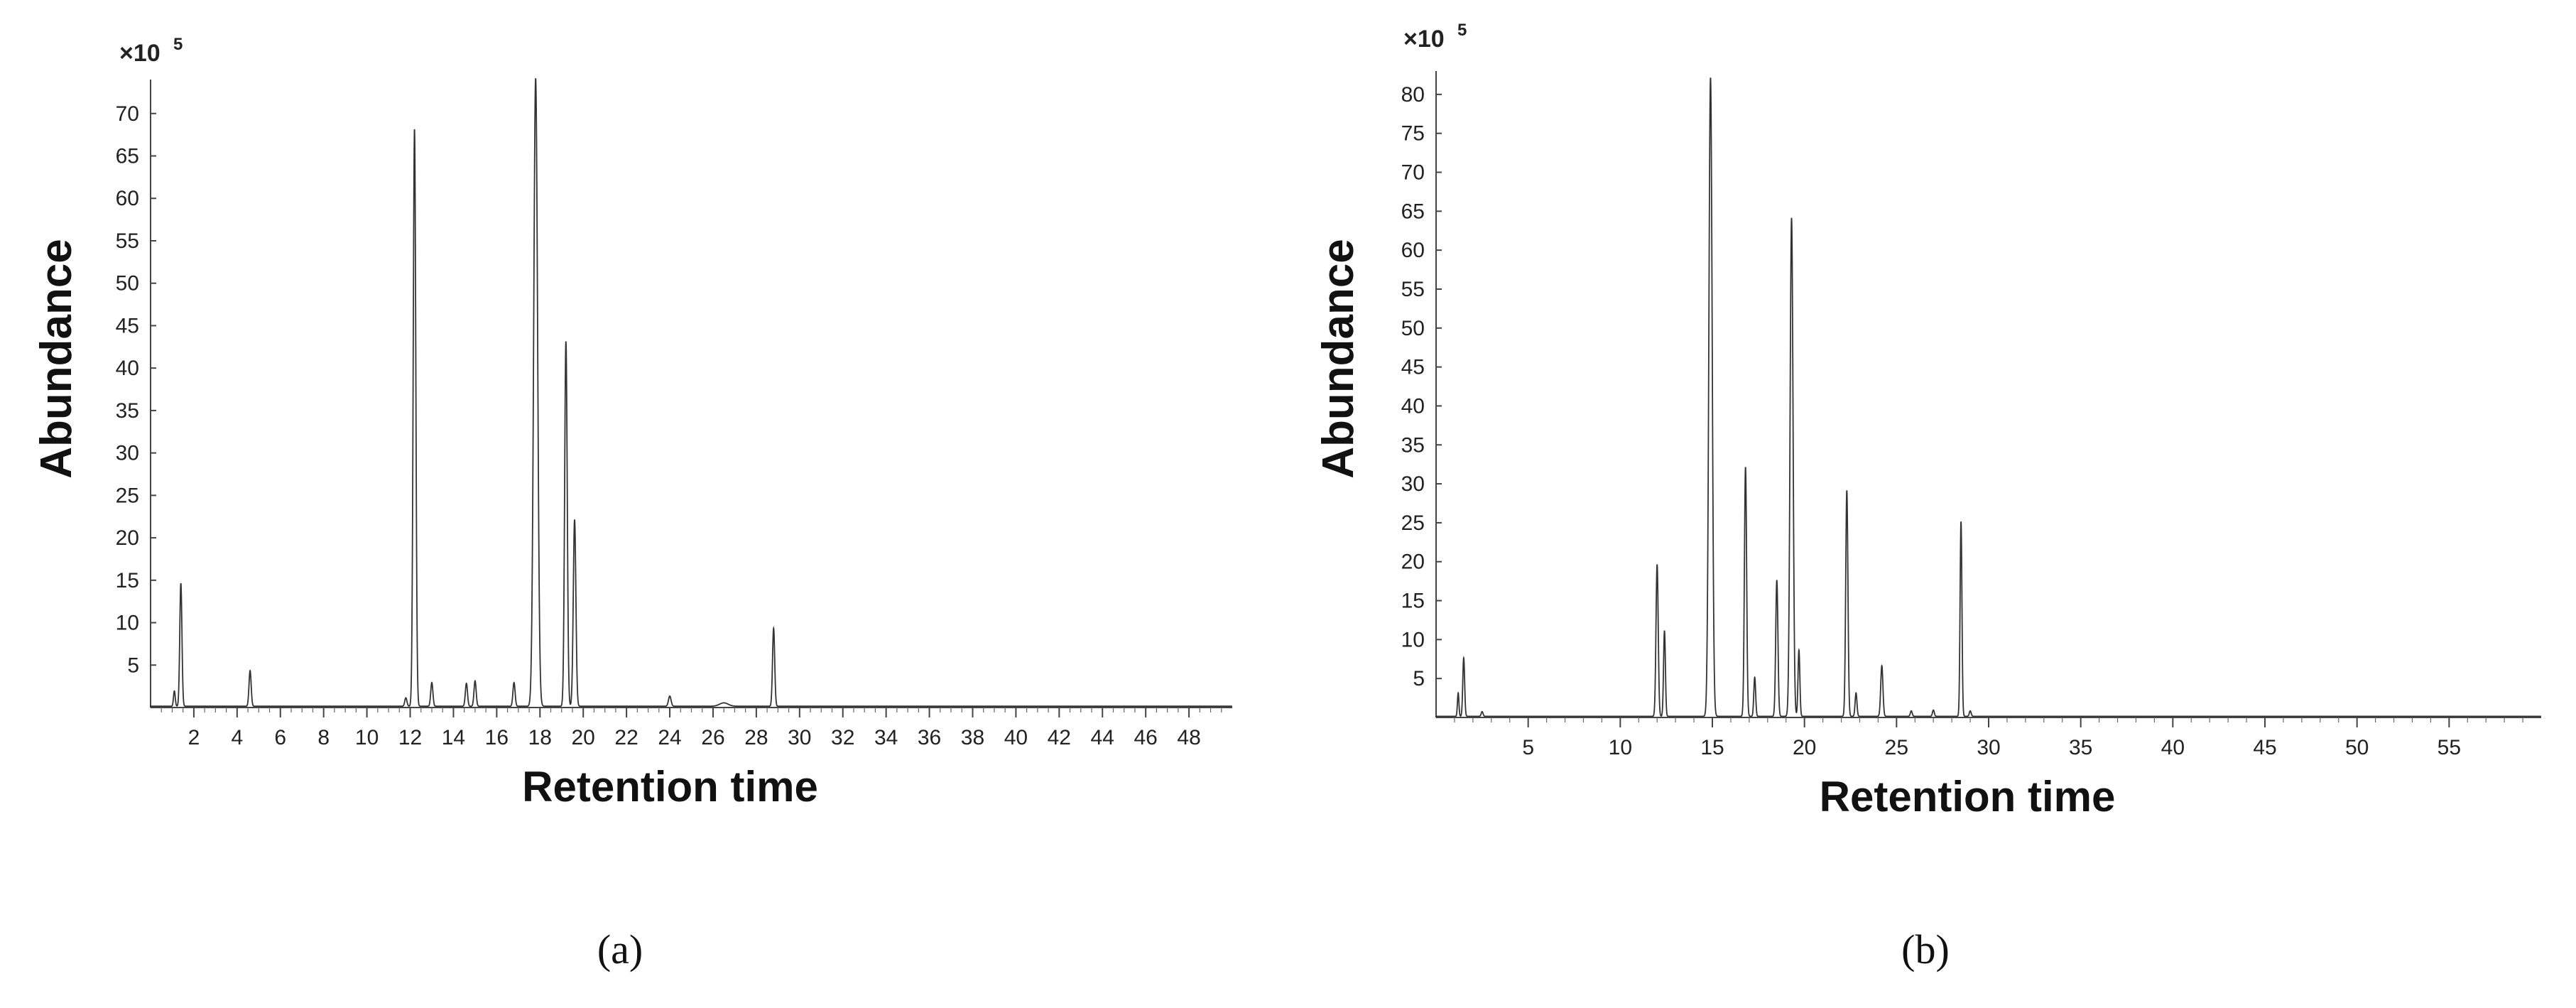 The image size is (2576, 1008). What do you see at coordinates (497, 738) in the screenshot?
I see `x-tick-label: 16` at bounding box center [497, 738].